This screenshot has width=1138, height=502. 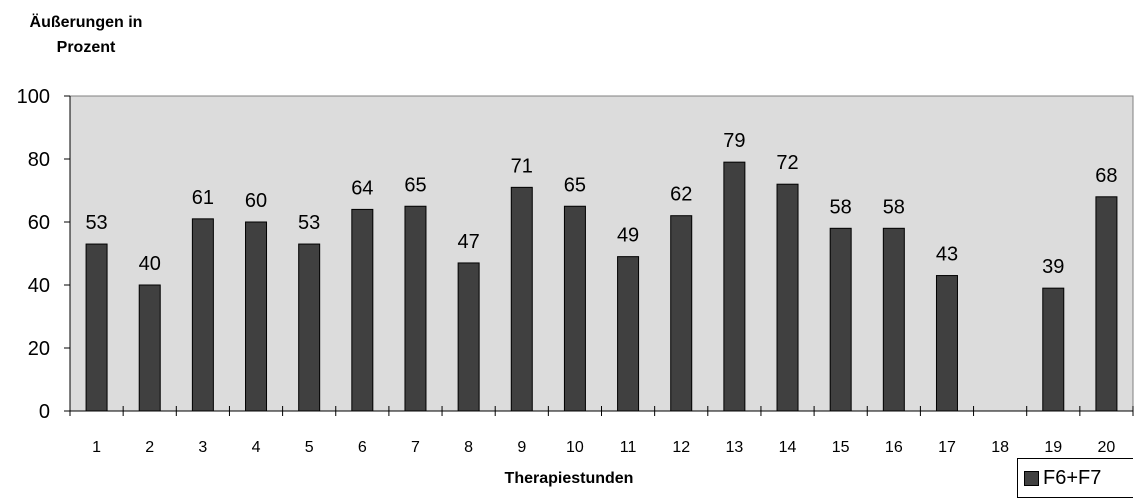 What do you see at coordinates (39, 286) in the screenshot?
I see `y-tick-label-40: 40` at bounding box center [39, 286].